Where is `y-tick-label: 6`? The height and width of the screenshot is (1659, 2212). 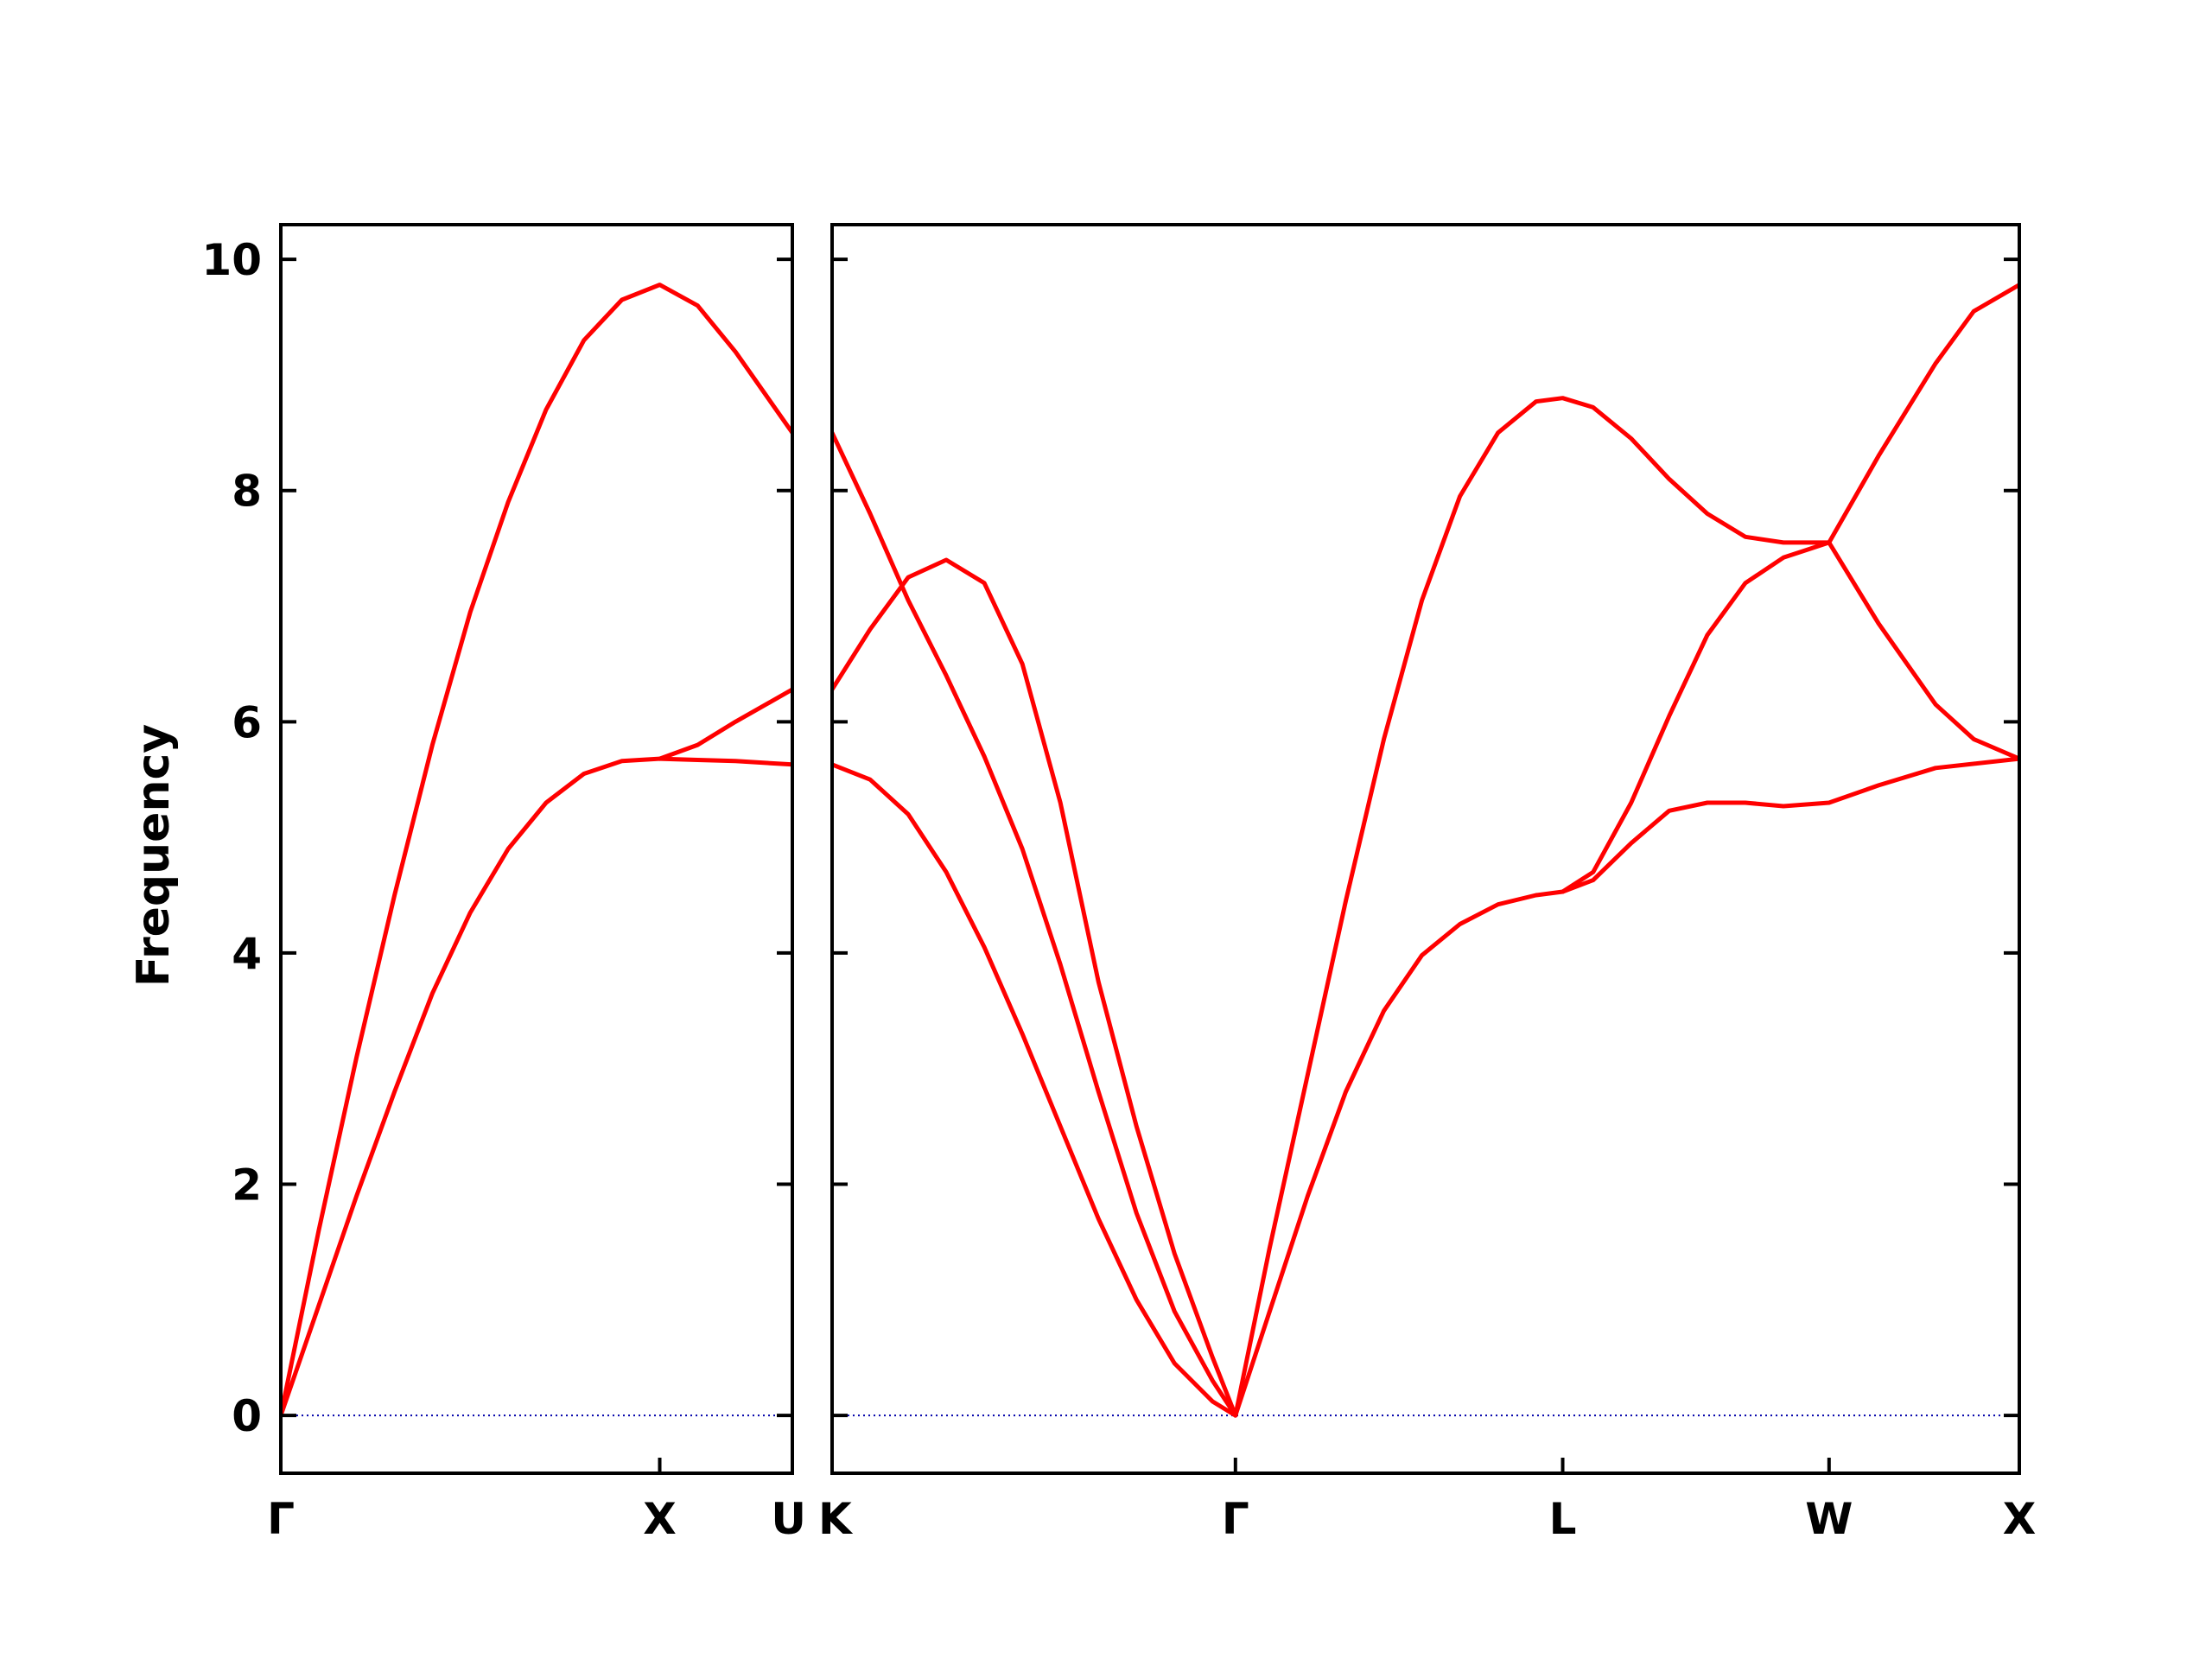
y-tick-label: 6 is located at coordinates (247, 722).